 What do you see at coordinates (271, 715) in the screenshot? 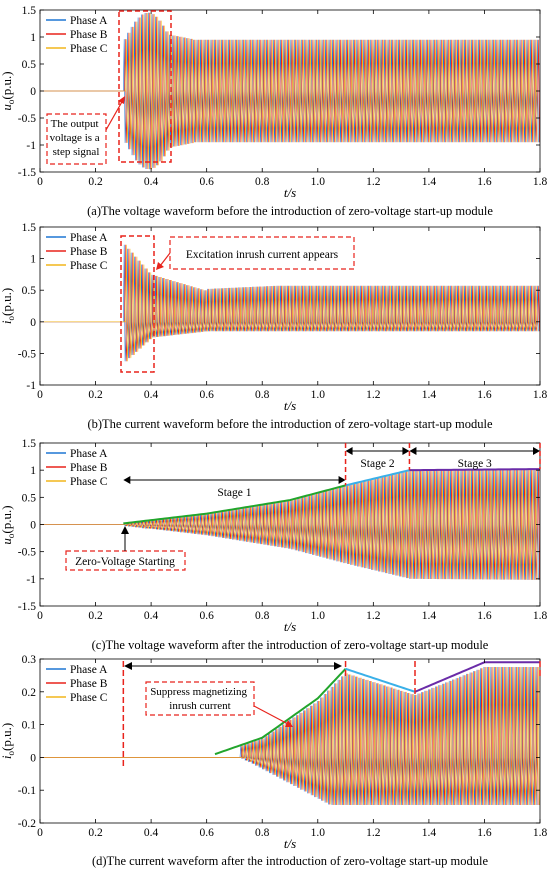
I see `annotation-arrow` at bounding box center [271, 715].